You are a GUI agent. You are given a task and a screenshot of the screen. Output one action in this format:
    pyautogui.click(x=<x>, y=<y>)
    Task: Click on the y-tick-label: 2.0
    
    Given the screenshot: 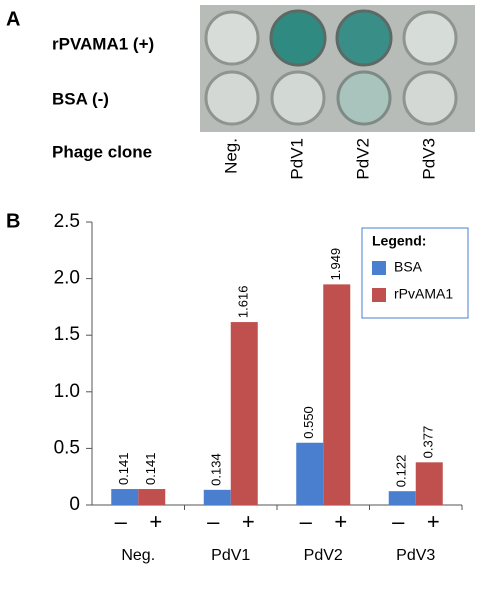 What is the action you would take?
    pyautogui.click(x=67, y=278)
    